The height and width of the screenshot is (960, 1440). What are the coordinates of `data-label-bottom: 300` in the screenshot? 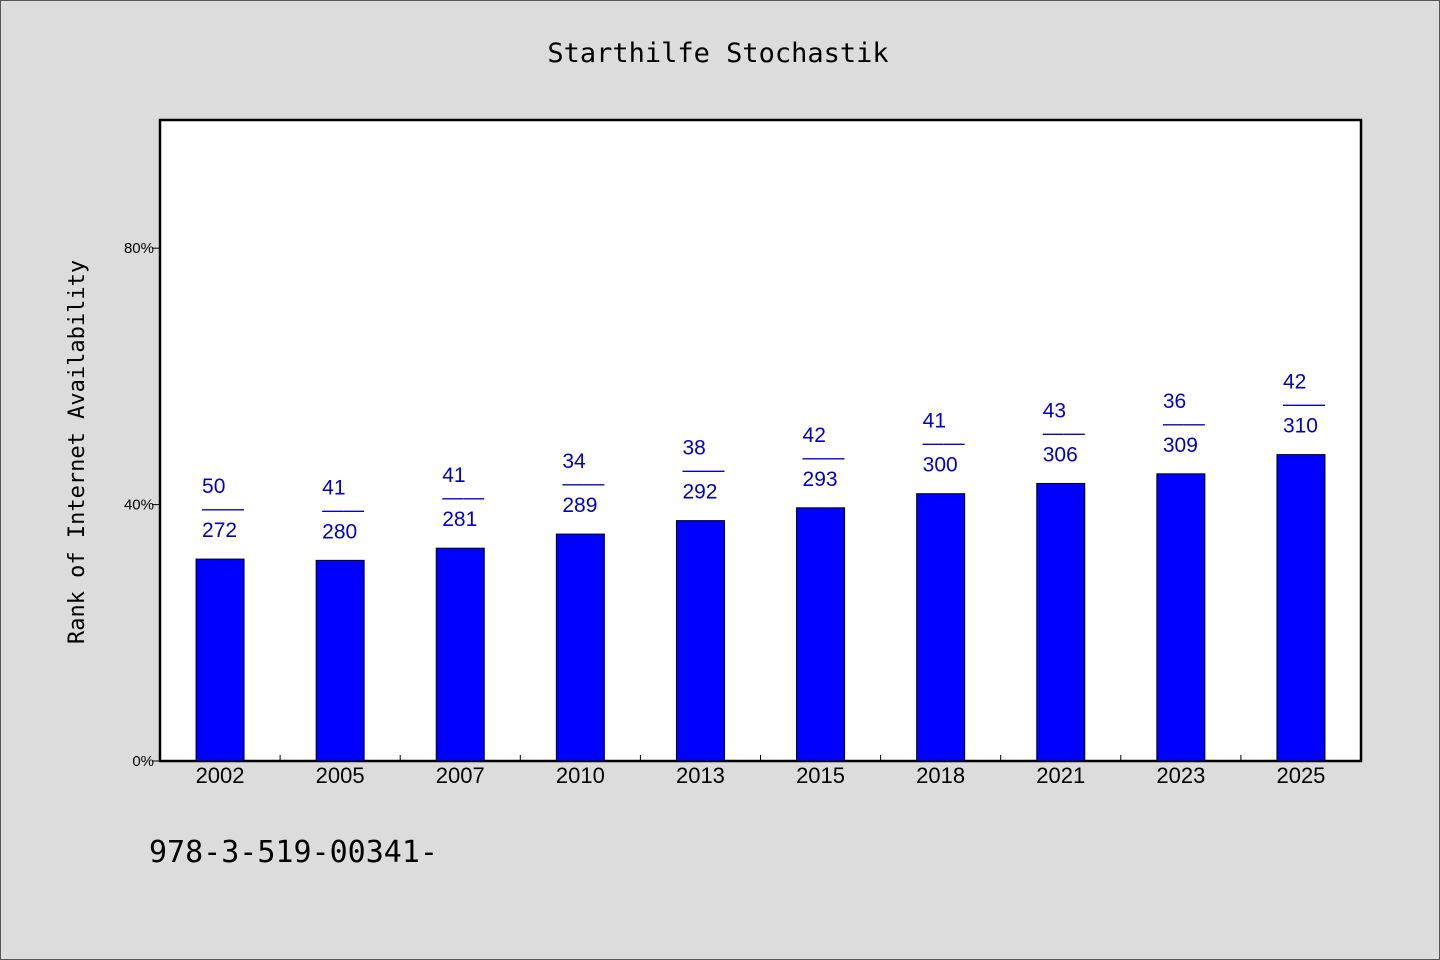 It's located at (940, 465).